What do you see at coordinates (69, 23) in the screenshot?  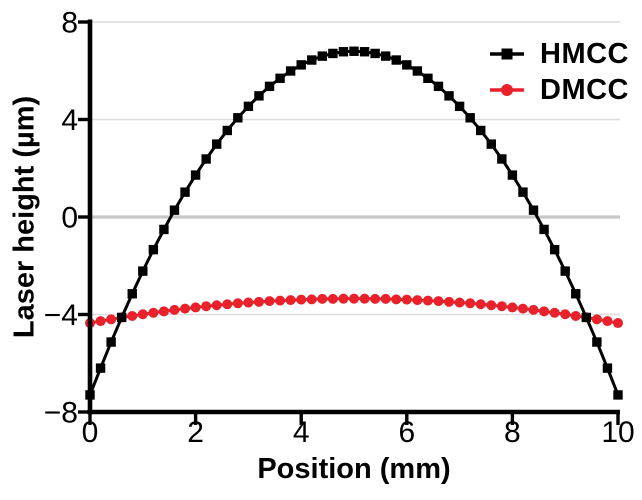 I see `y-tick-label-8: 8` at bounding box center [69, 23].